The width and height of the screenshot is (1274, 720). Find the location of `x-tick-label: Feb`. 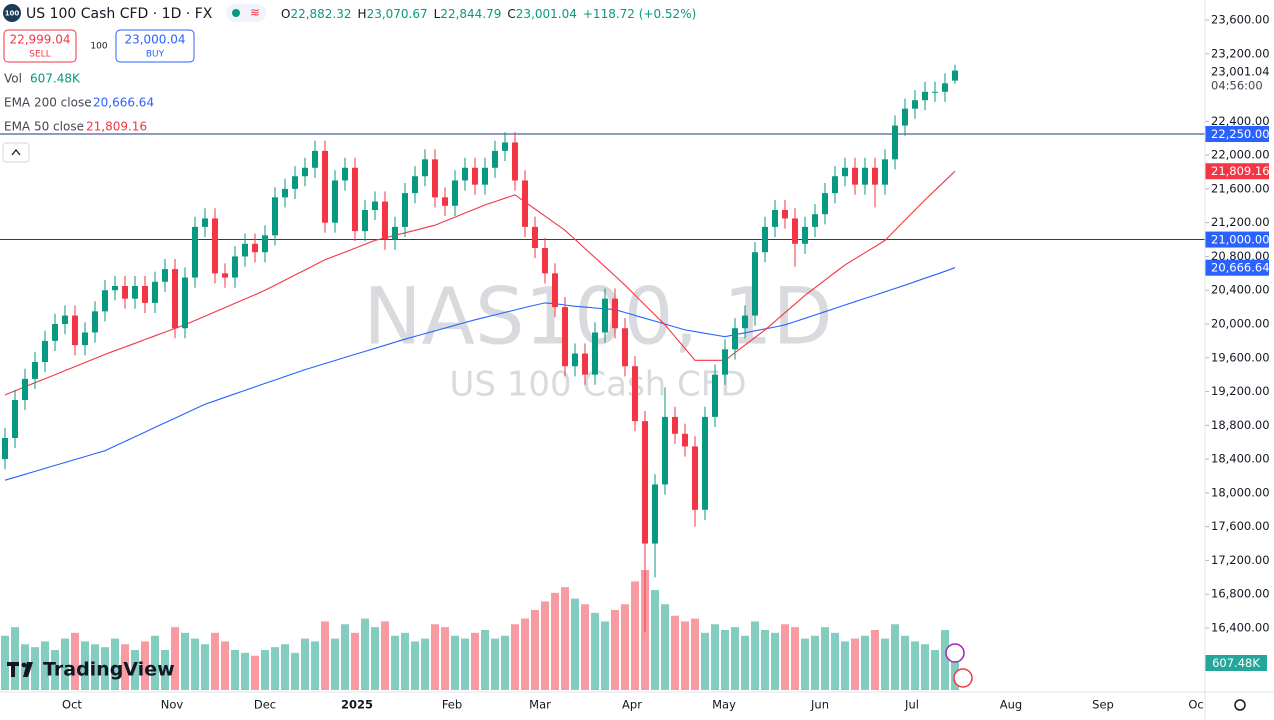

x-tick-label: Feb is located at coordinates (452, 705).